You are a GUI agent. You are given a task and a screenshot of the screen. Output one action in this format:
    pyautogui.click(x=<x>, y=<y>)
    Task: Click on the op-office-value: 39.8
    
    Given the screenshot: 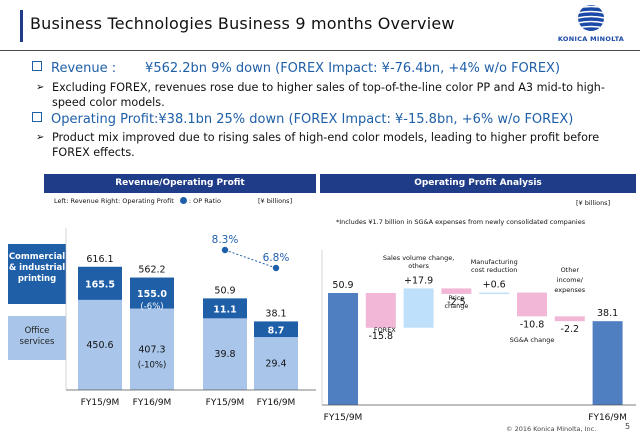 What is the action you would take?
    pyautogui.click(x=224, y=354)
    